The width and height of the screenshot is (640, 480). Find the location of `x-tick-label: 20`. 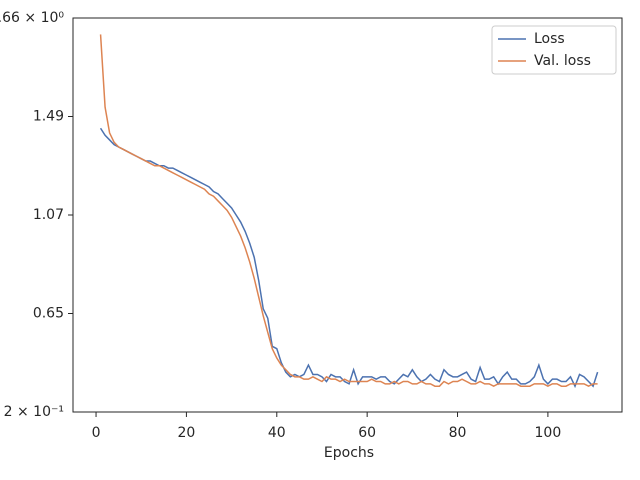

x-tick-label: 20 is located at coordinates (187, 433).